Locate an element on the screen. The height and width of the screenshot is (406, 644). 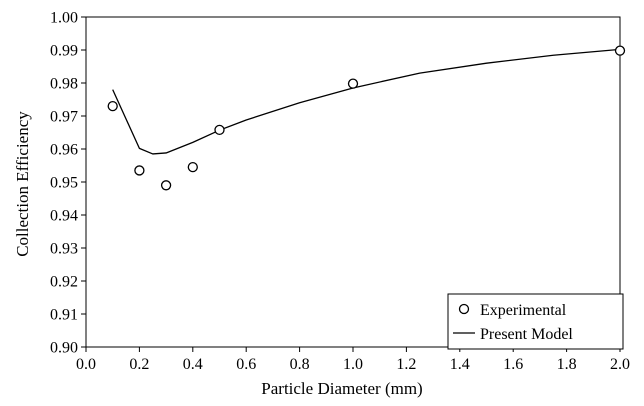
legend-experimental-marker-icon is located at coordinates (464, 309).